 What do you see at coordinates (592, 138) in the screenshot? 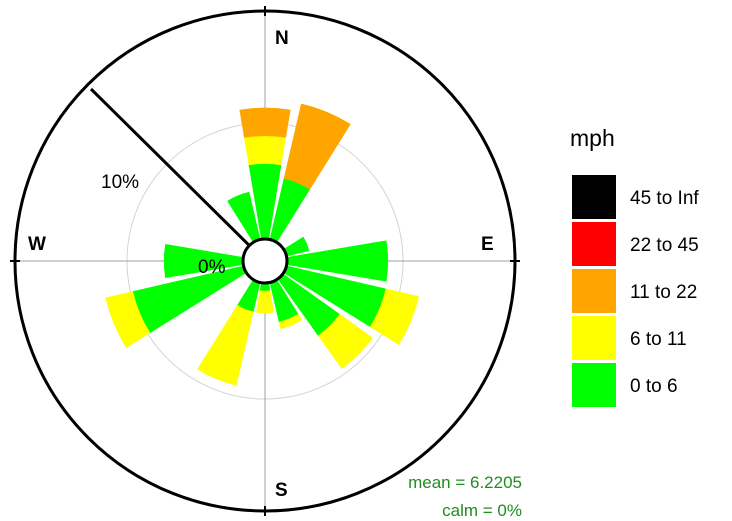
I see `legend-title: mph` at bounding box center [592, 138].